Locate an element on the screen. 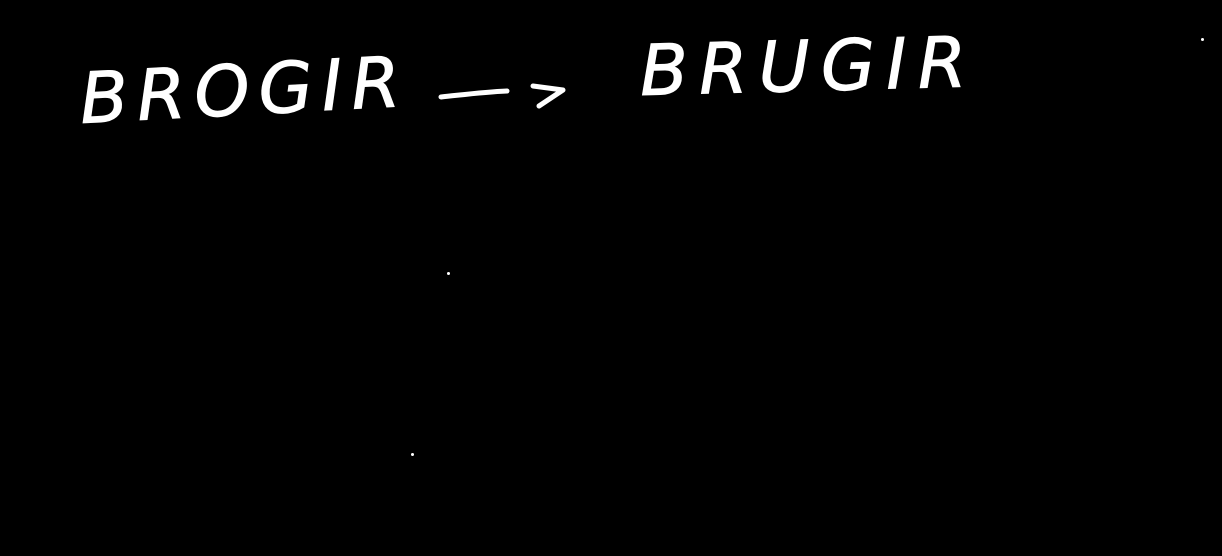 The height and width of the screenshot is (556, 1222). right-arrow-icon is located at coordinates (502, 96).